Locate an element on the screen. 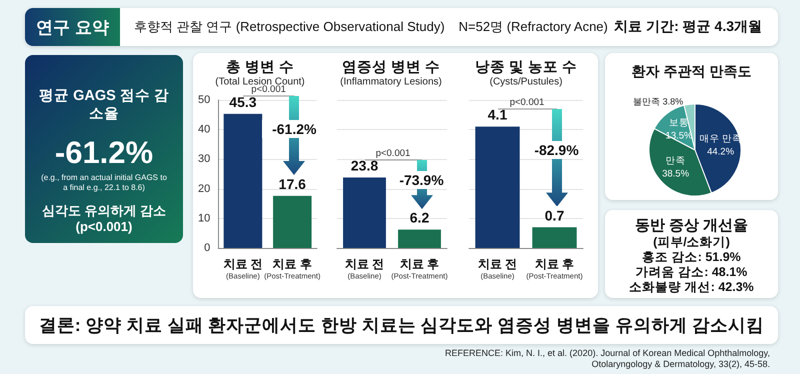  y-tick-label: 10 is located at coordinates (204, 218).